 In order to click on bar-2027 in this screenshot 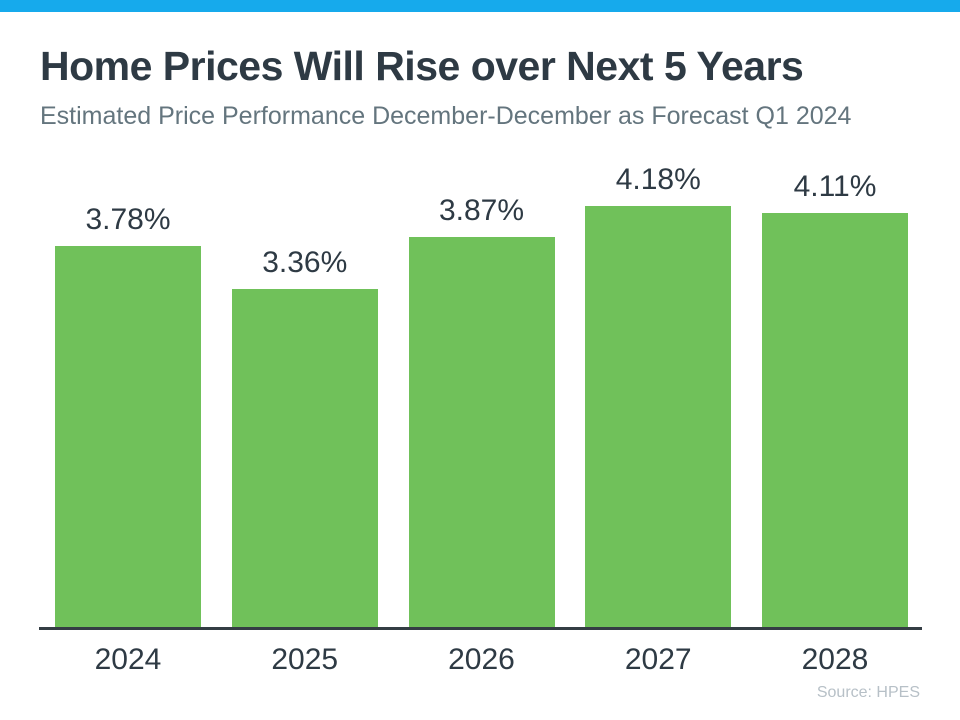, I will do `click(658, 416)`.